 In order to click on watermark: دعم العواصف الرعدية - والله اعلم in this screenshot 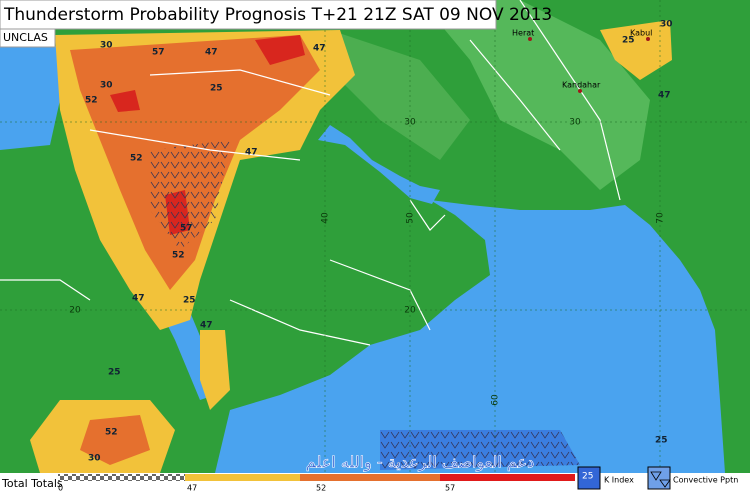, I will do `click(420, 463)`.